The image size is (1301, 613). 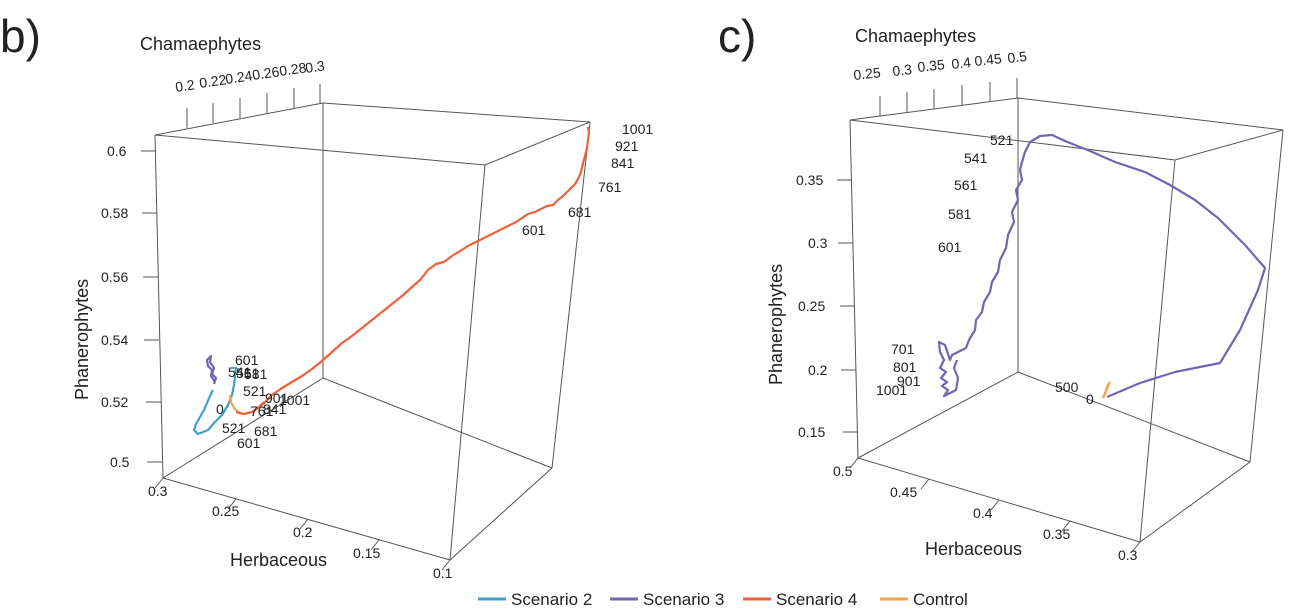 I want to click on legend-label-scenario-2: Scenario 2, so click(x=551, y=599).